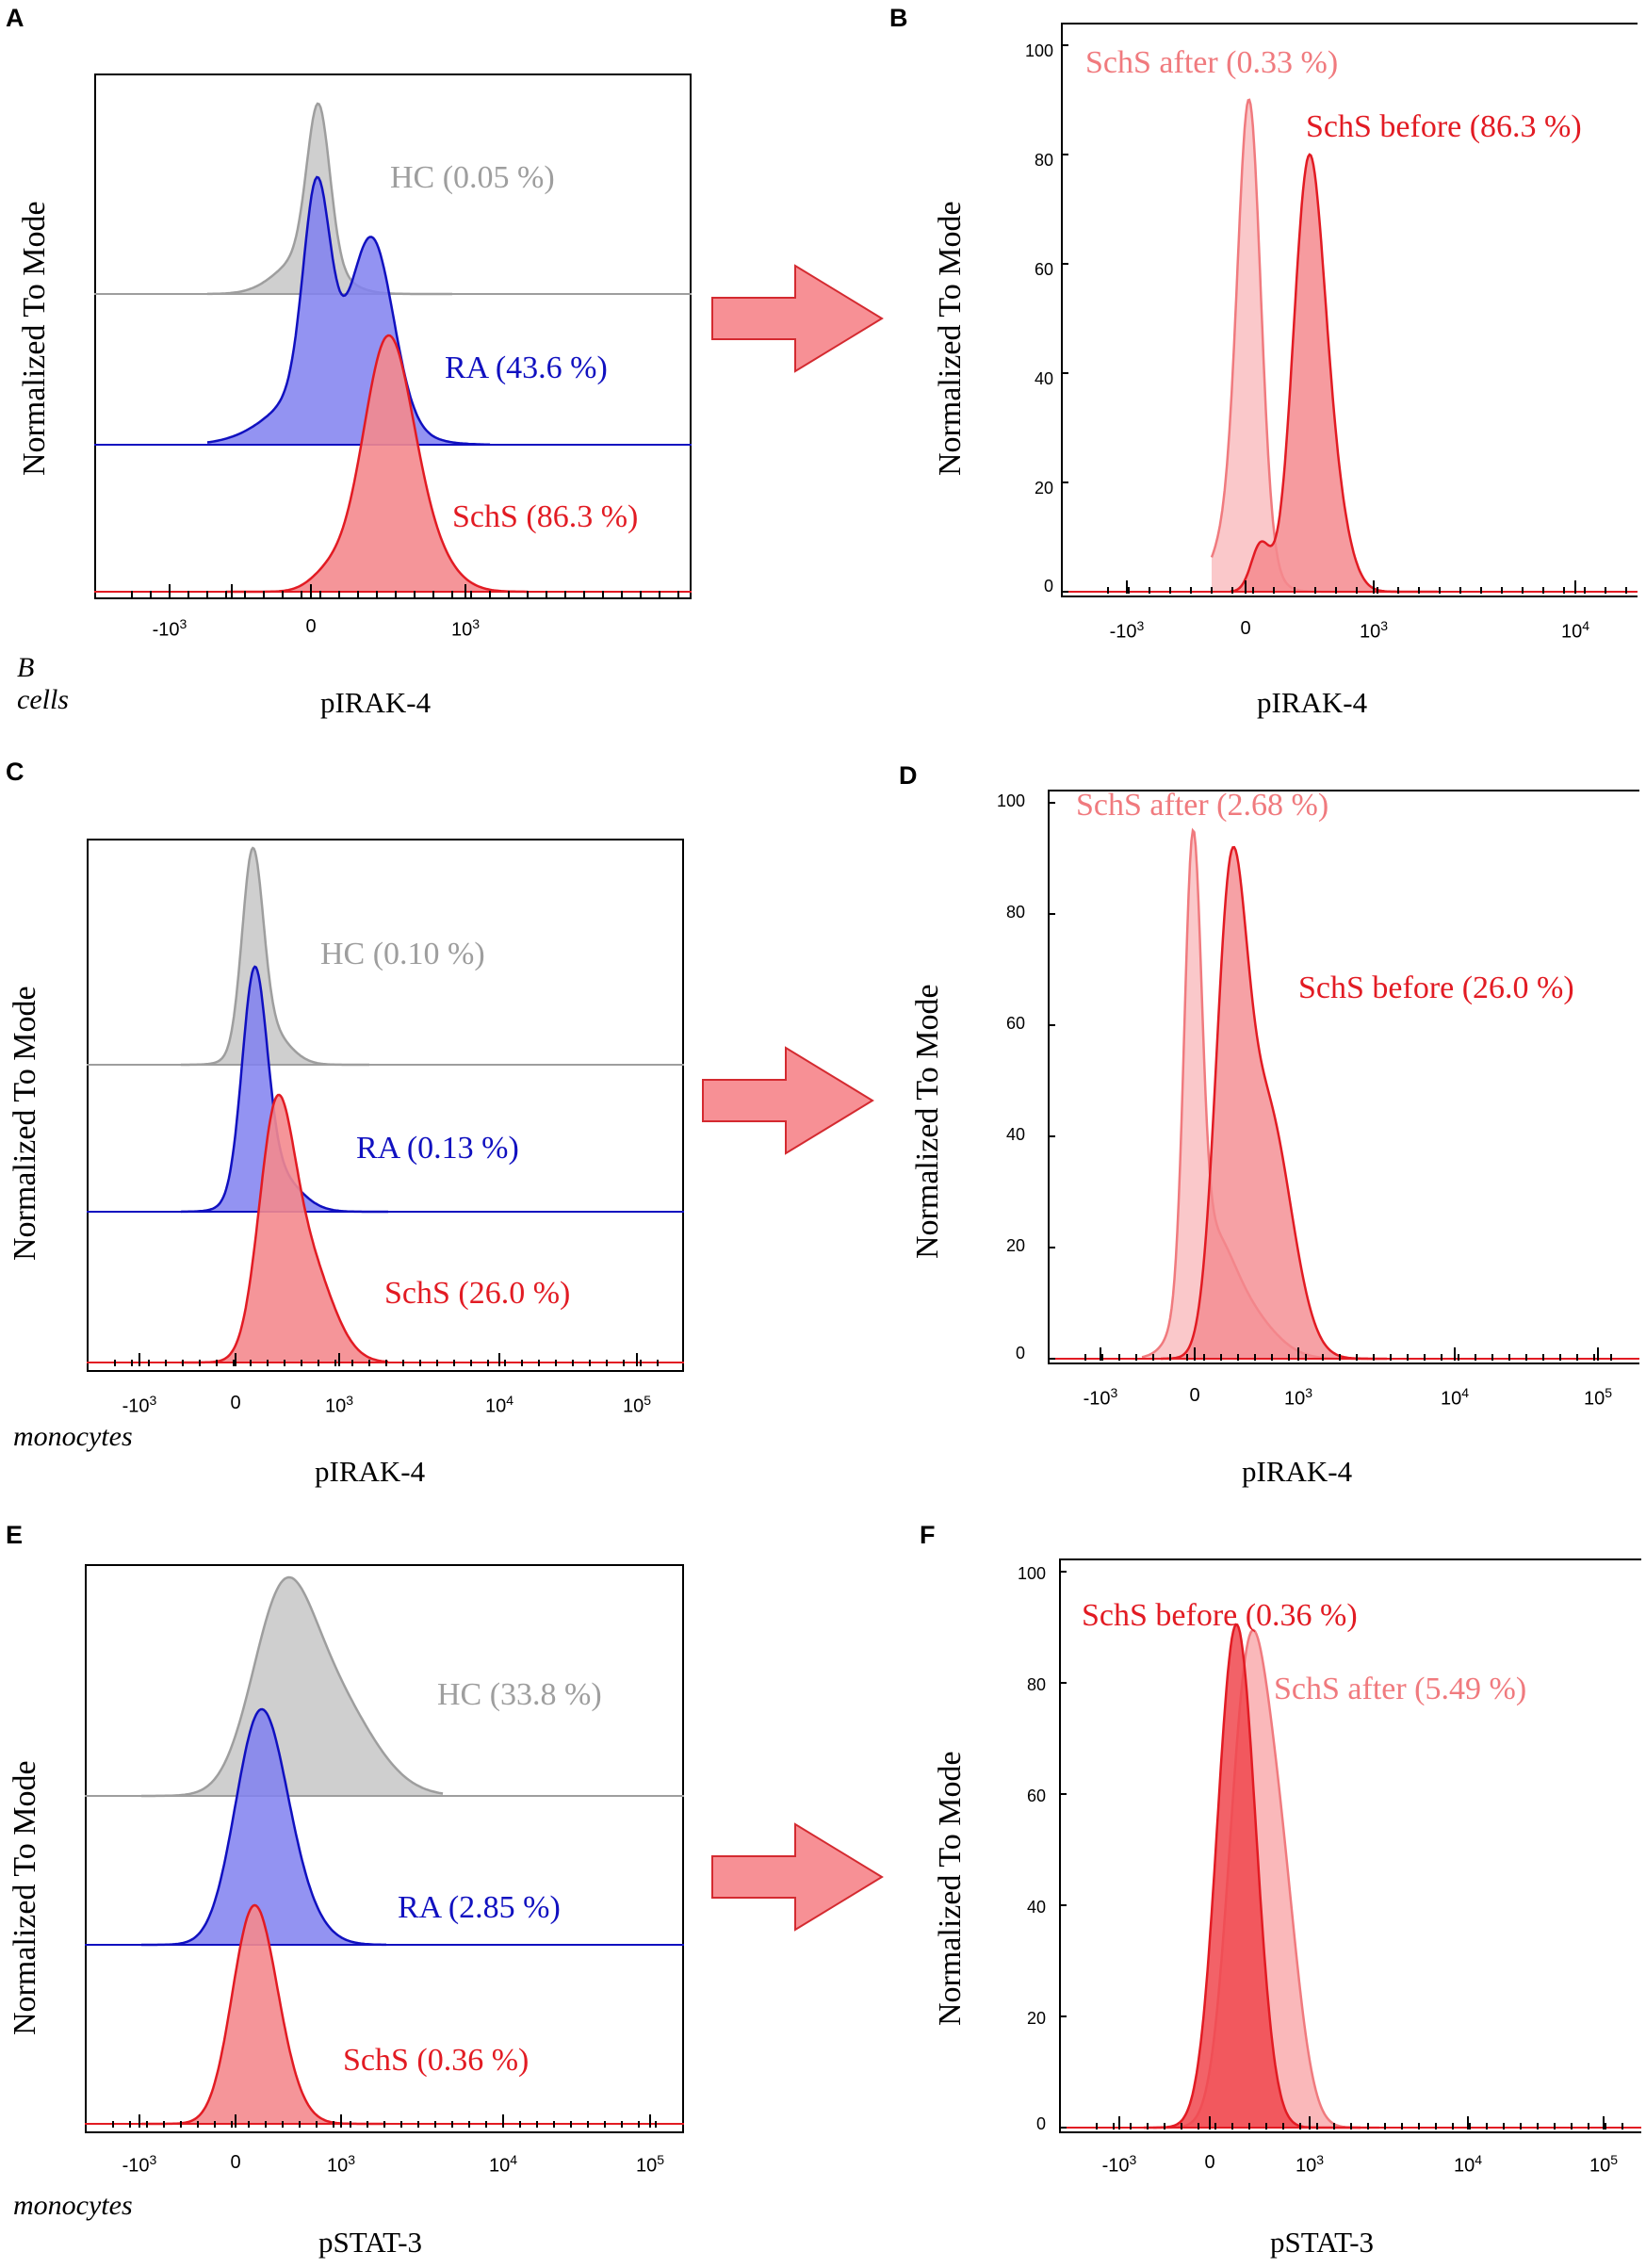 This screenshot has width=1646, height=2268. What do you see at coordinates (15, 18) in the screenshot?
I see `panel-letter: A` at bounding box center [15, 18].